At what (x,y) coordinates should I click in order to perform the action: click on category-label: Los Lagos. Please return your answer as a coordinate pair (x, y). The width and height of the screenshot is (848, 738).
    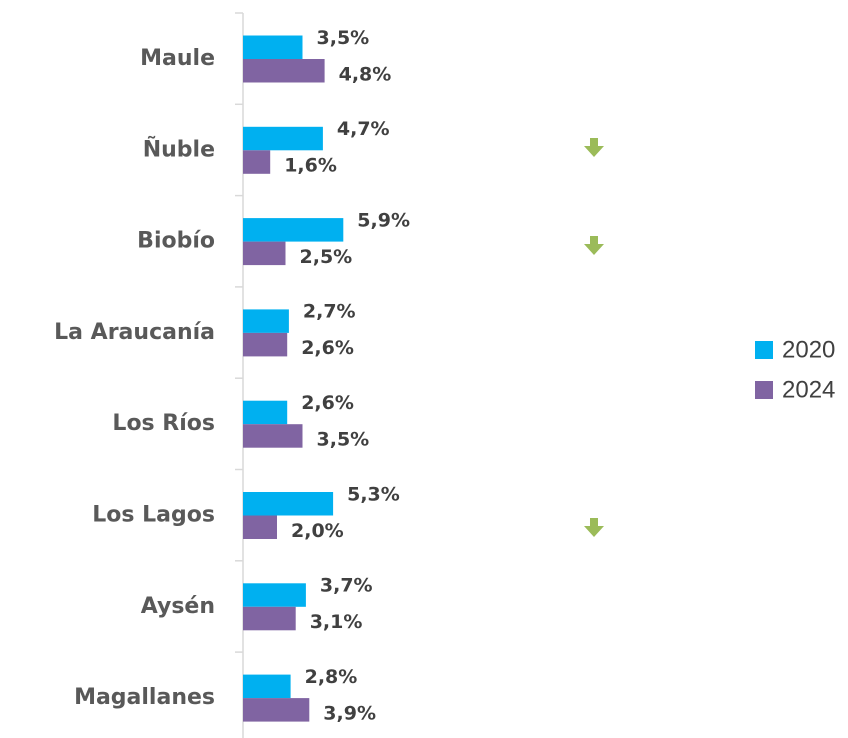
    Looking at the image, I should click on (153, 515).